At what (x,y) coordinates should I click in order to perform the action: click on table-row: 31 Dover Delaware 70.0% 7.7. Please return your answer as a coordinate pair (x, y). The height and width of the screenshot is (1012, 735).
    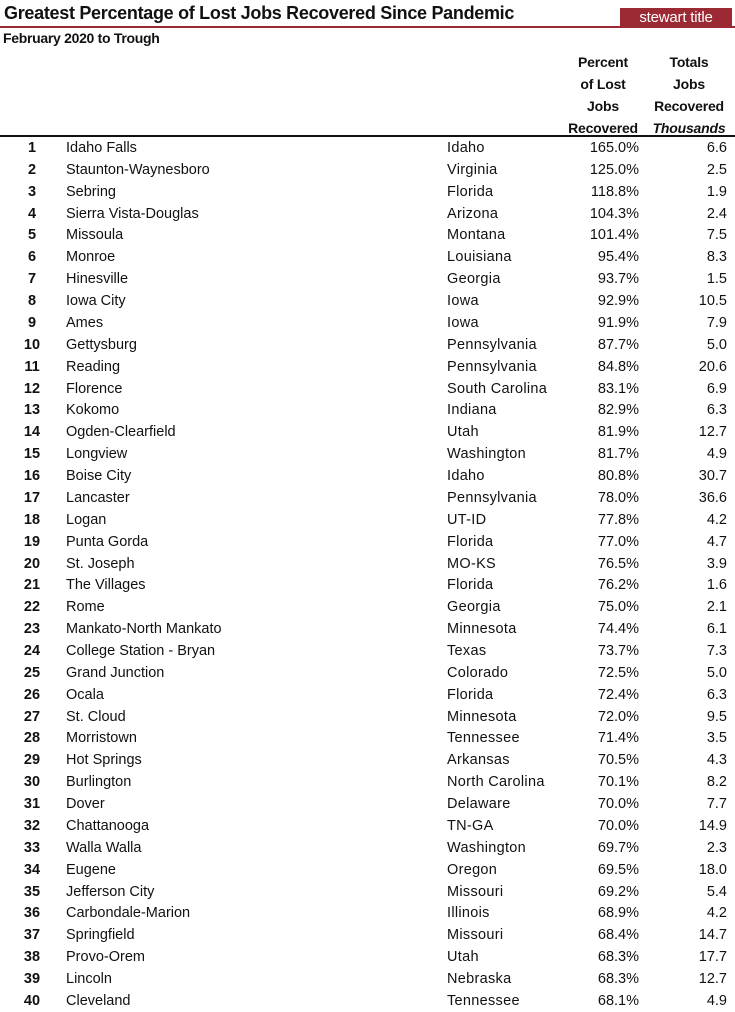
    Looking at the image, I should click on (367, 804).